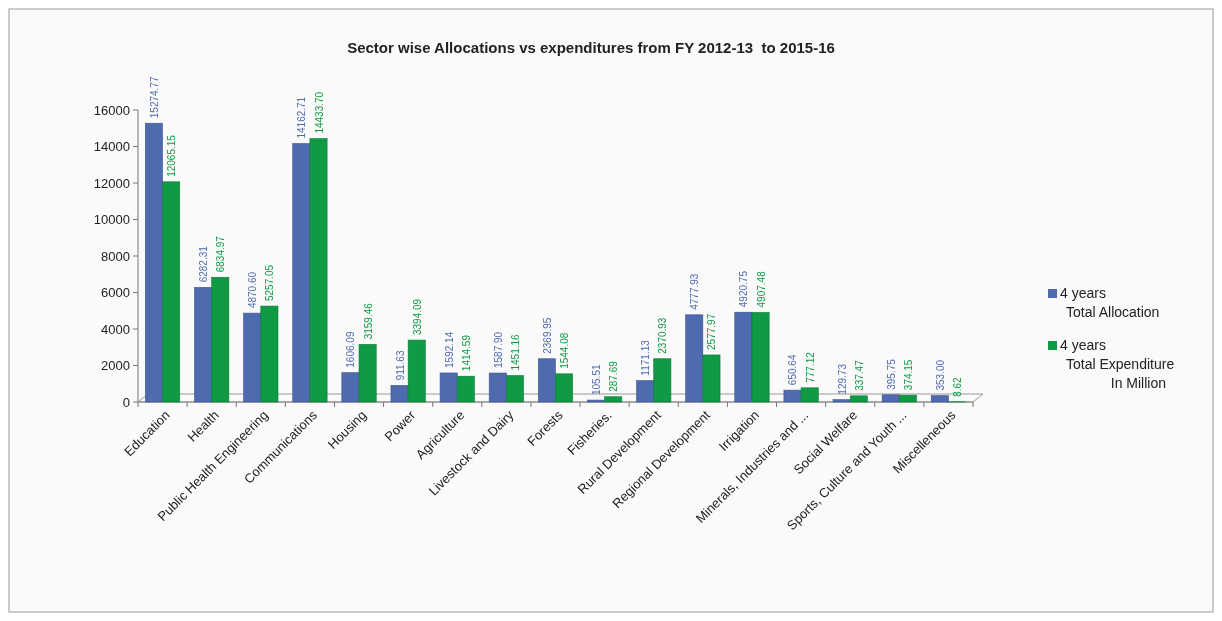 The width and height of the screenshot is (1222, 621). Describe the element at coordinates (111, 220) in the screenshot. I see `y-tick-label: 10000` at that location.